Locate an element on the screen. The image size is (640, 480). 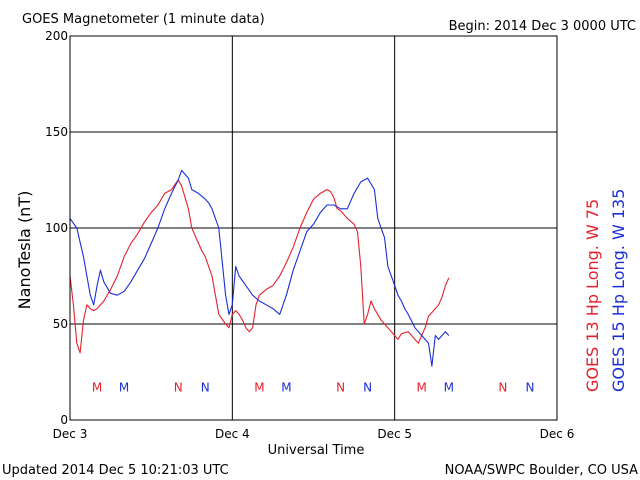
y-tick-label: 100 is located at coordinates (56, 228).